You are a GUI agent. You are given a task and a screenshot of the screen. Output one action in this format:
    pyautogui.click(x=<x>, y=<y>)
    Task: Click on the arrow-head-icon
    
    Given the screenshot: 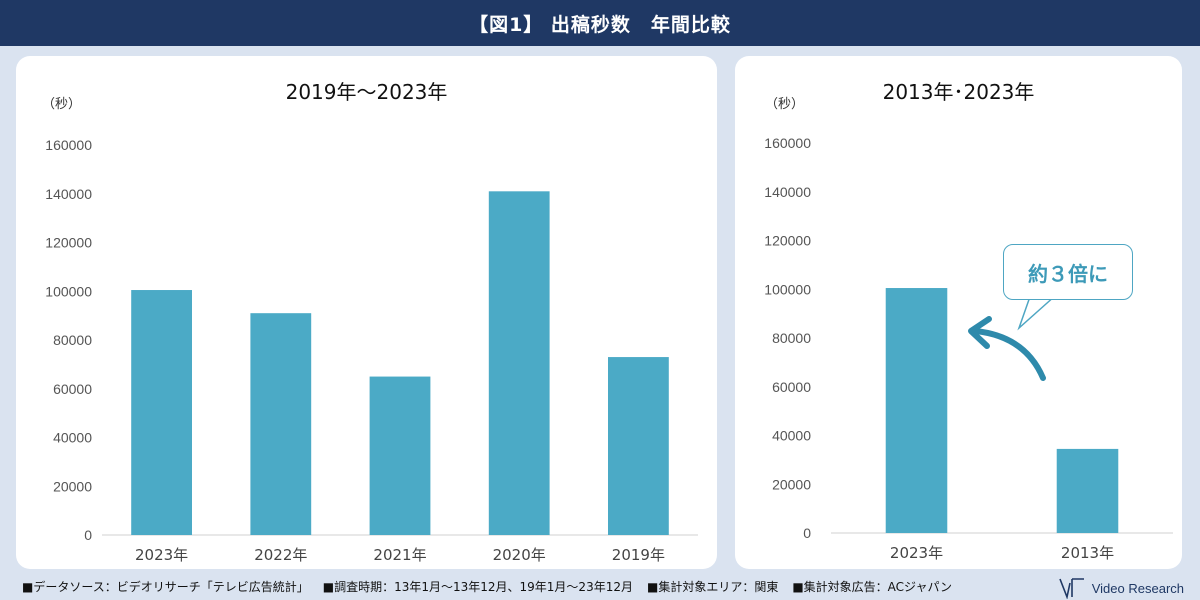 What is the action you would take?
    pyautogui.click(x=980, y=332)
    